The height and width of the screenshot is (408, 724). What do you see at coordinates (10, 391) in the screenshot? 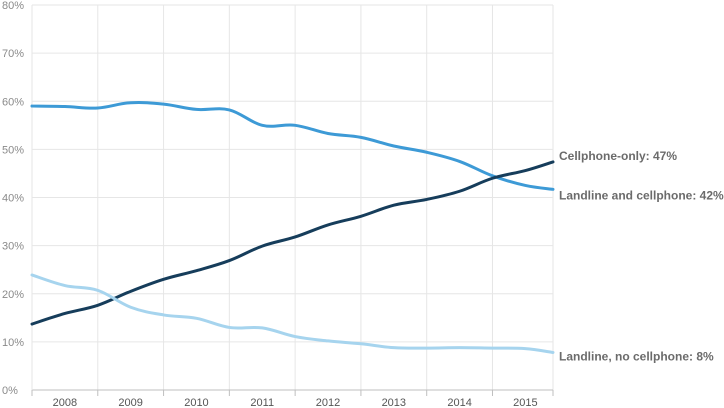
I see `y-tick-label: 0%` at bounding box center [10, 391].